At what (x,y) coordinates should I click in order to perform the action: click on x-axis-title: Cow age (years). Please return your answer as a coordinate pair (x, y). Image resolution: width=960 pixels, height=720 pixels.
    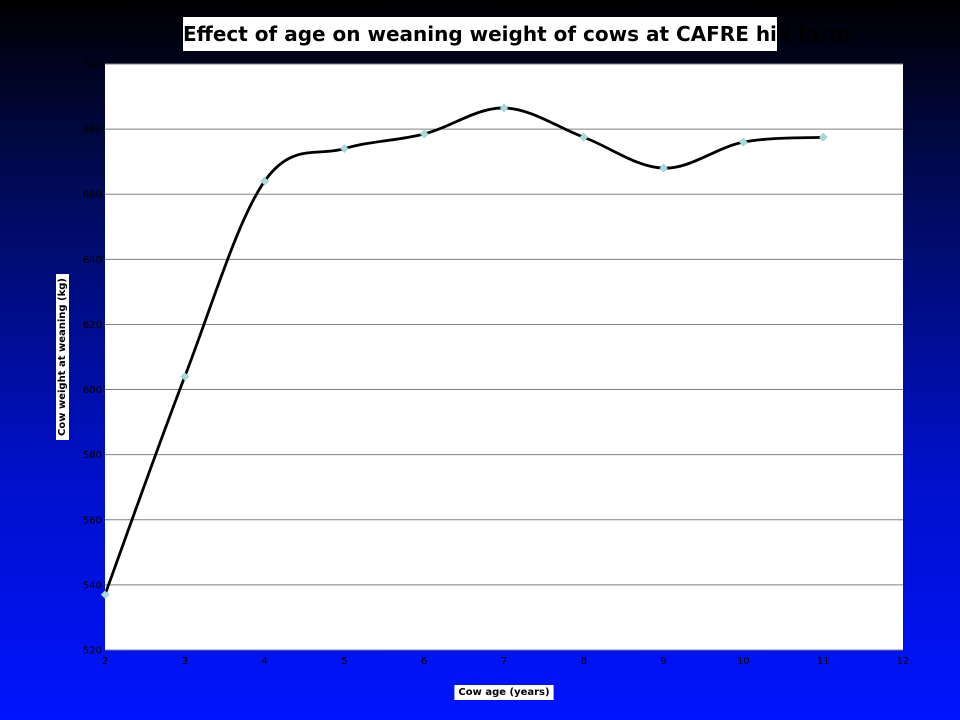
    Looking at the image, I should click on (503, 692).